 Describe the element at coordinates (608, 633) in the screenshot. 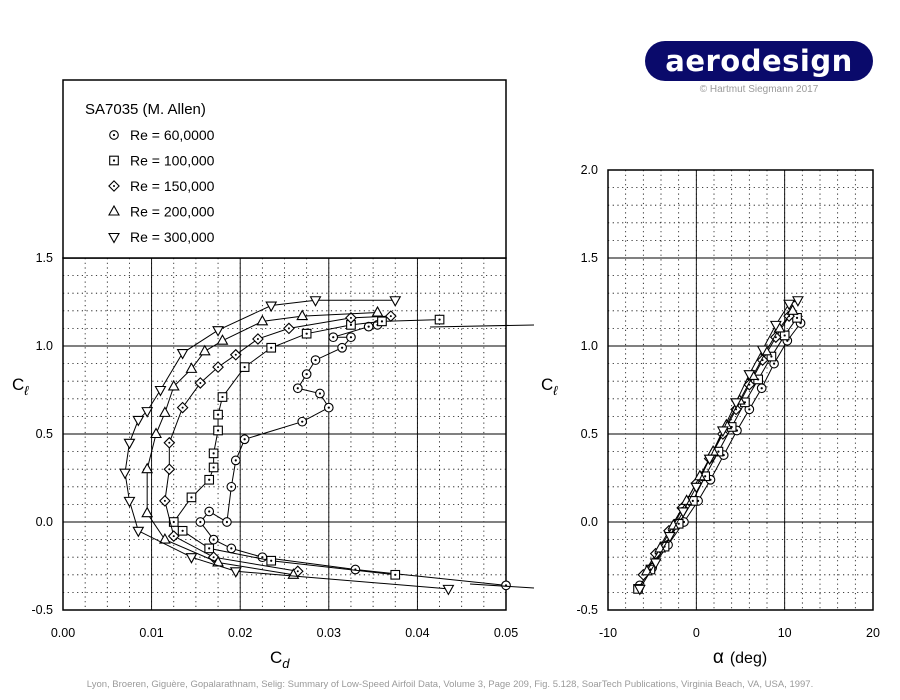

I see `alpha-x-tick-label: -10` at that location.